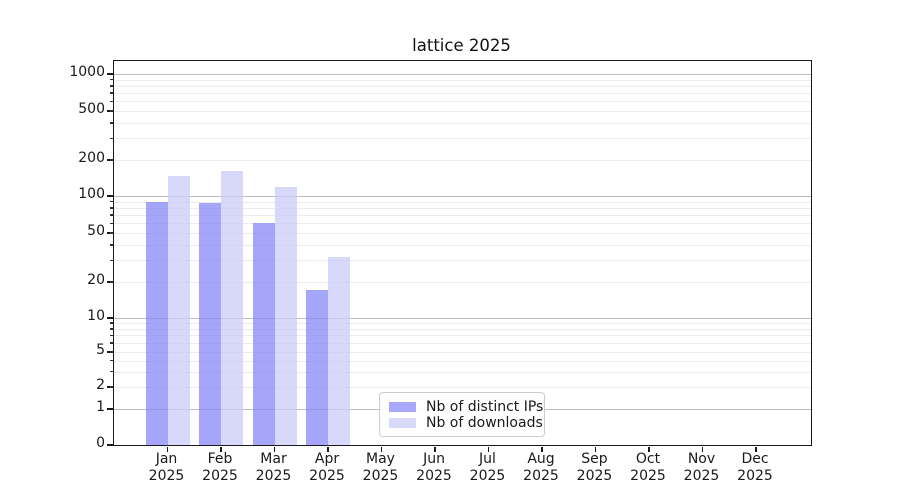 The width and height of the screenshot is (900, 500). Describe the element at coordinates (594, 467) in the screenshot. I see `x-axis-tick-label: Sep 2025` at that location.